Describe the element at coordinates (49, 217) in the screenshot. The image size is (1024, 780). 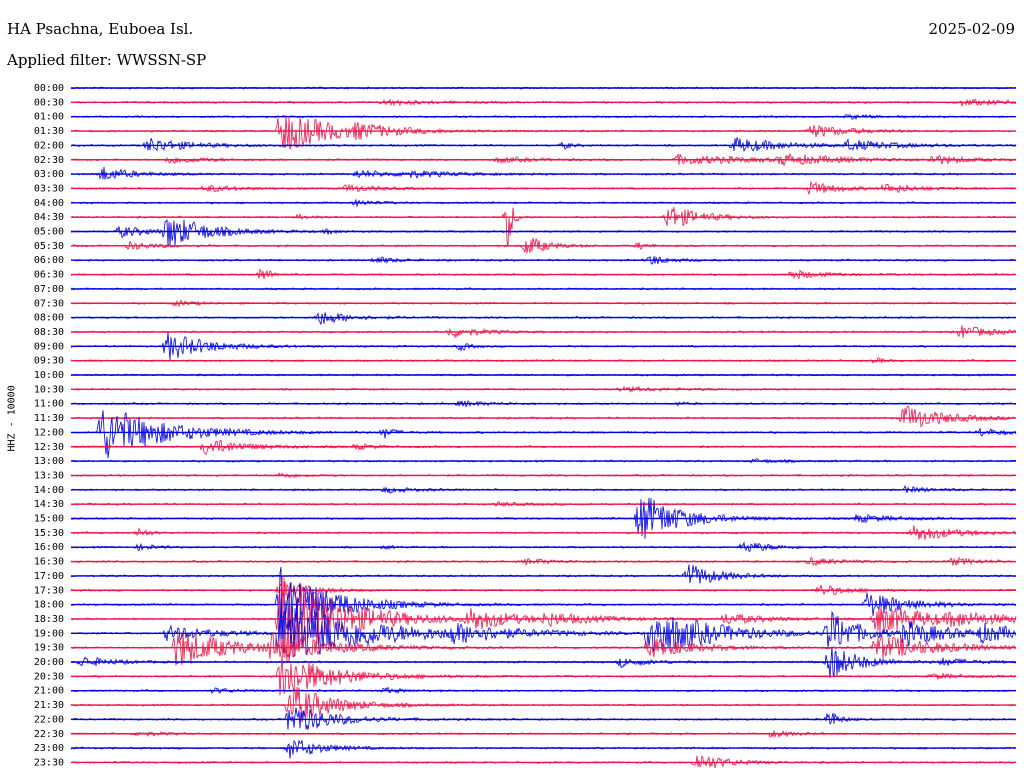
I see `tick-label: 04:30` at that location.